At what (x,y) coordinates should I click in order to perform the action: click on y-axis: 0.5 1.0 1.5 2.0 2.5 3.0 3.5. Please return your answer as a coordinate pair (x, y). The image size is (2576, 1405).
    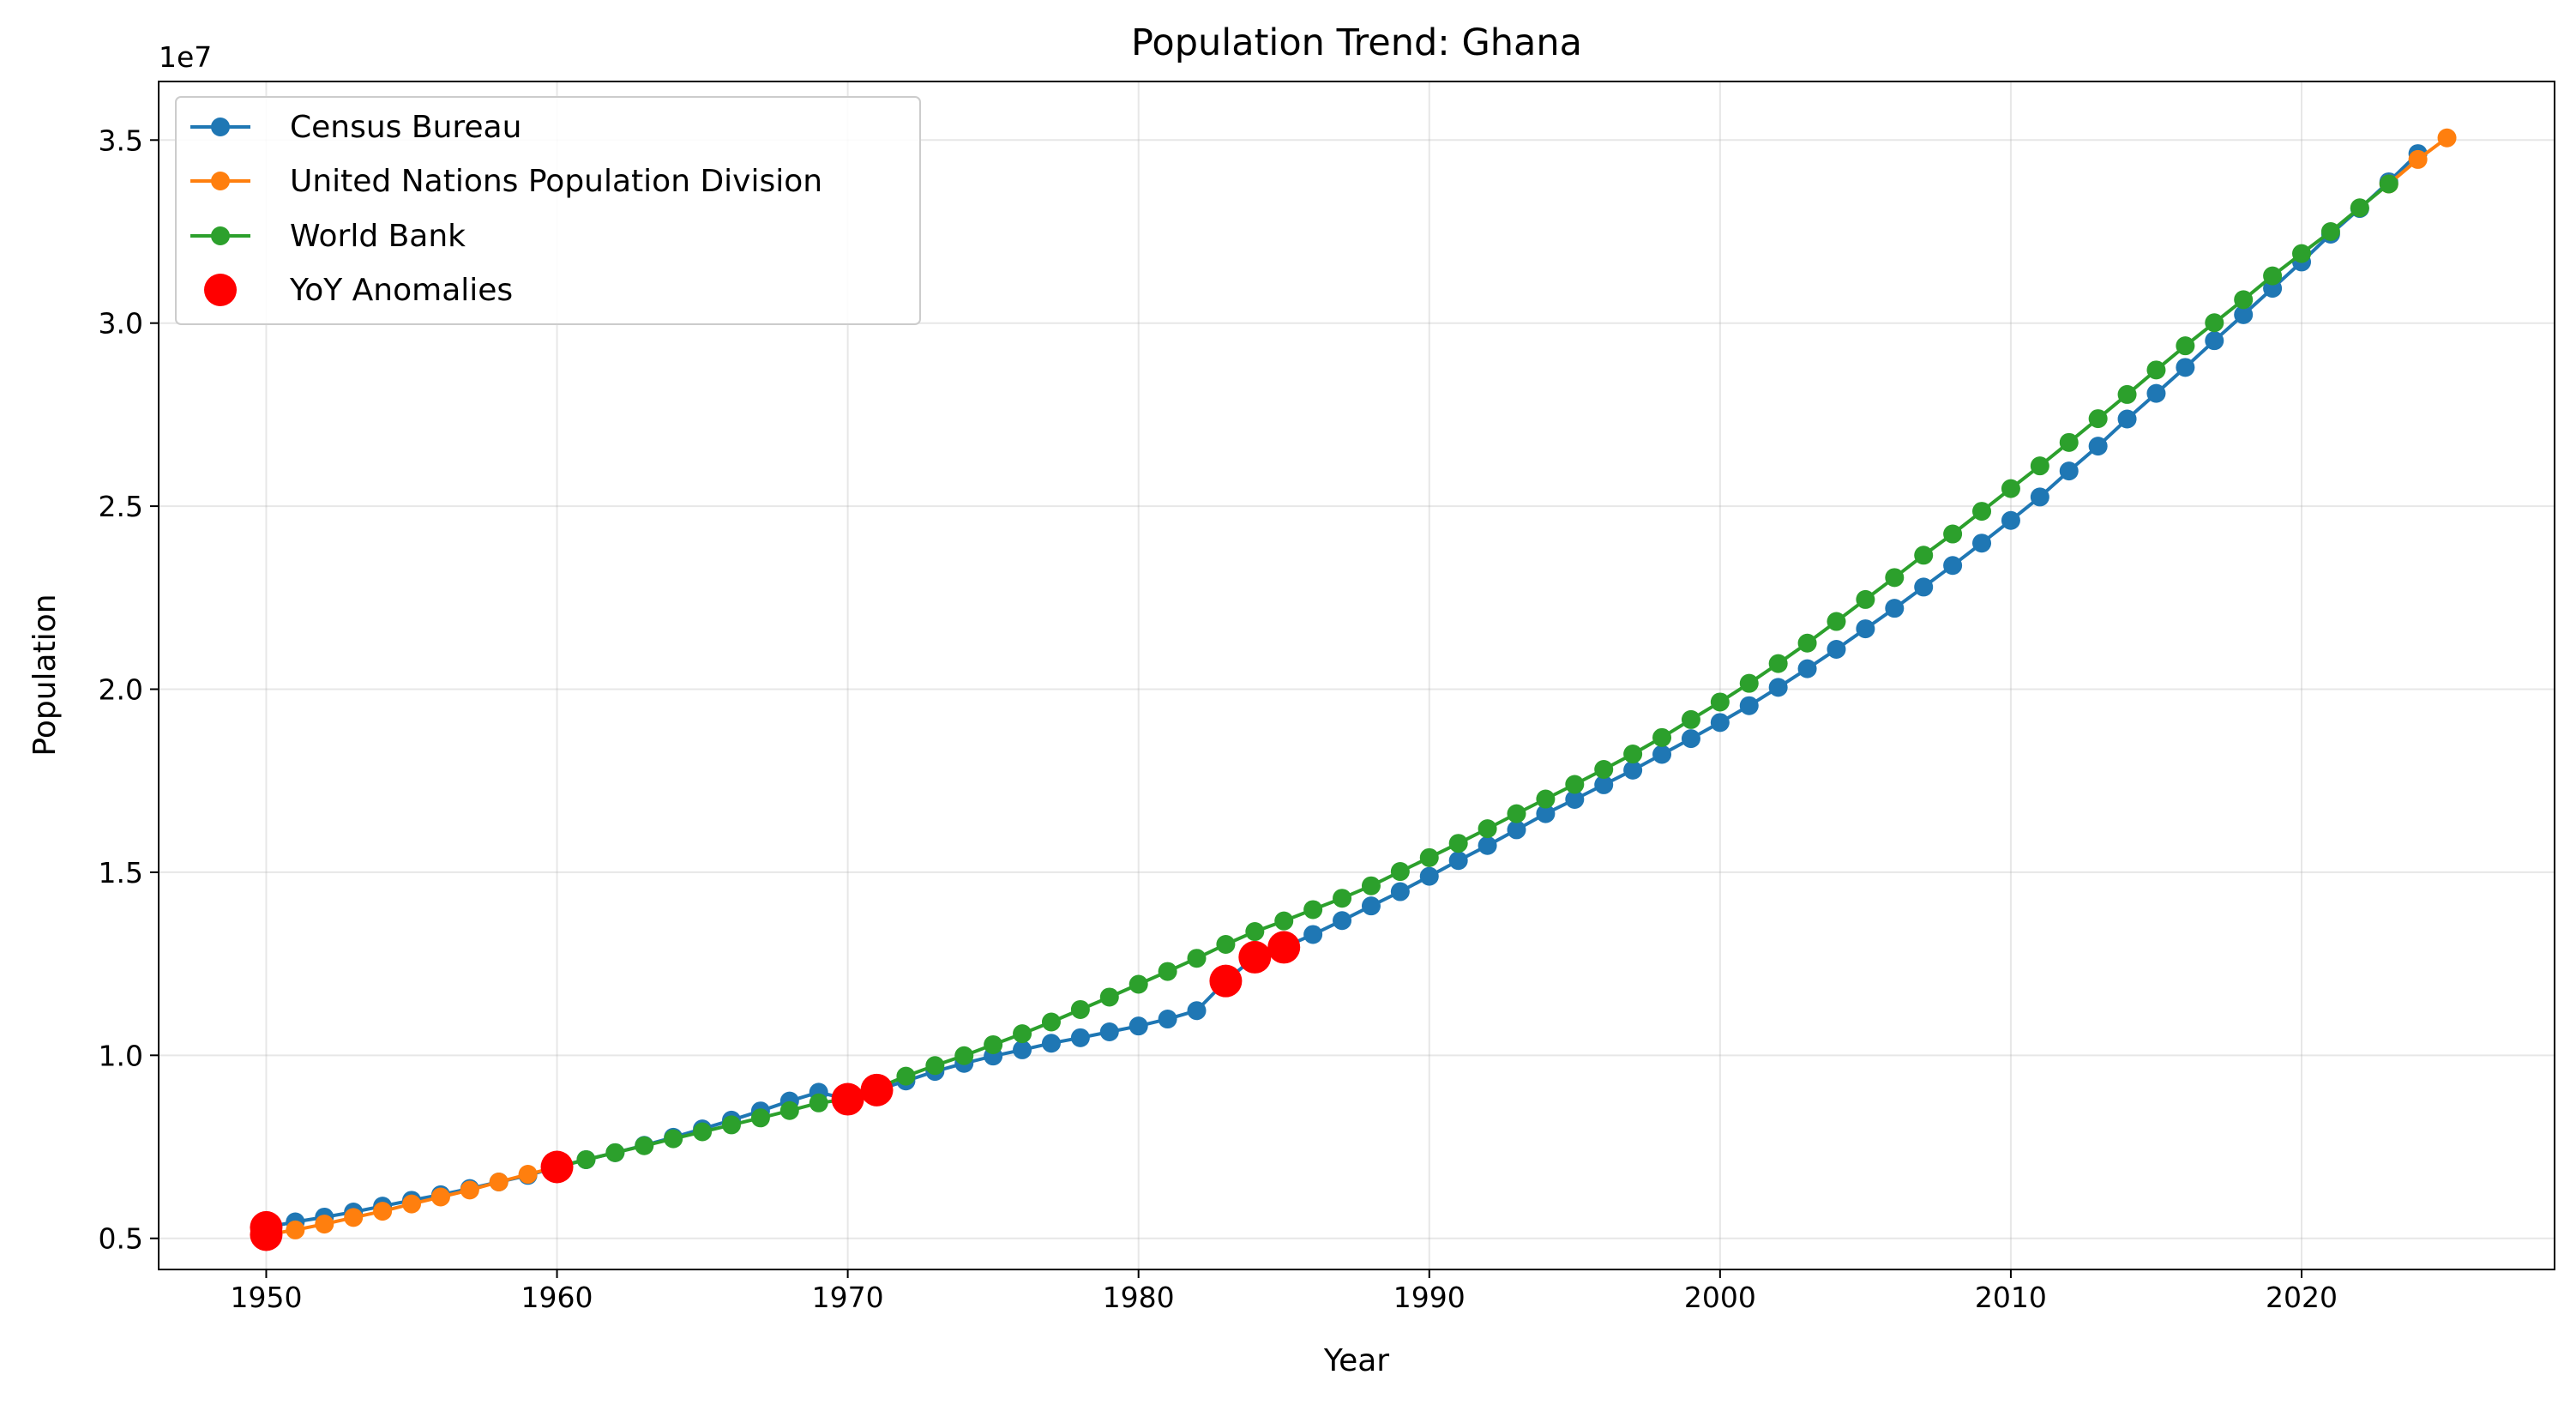
    Looking at the image, I should click on (129, 690).